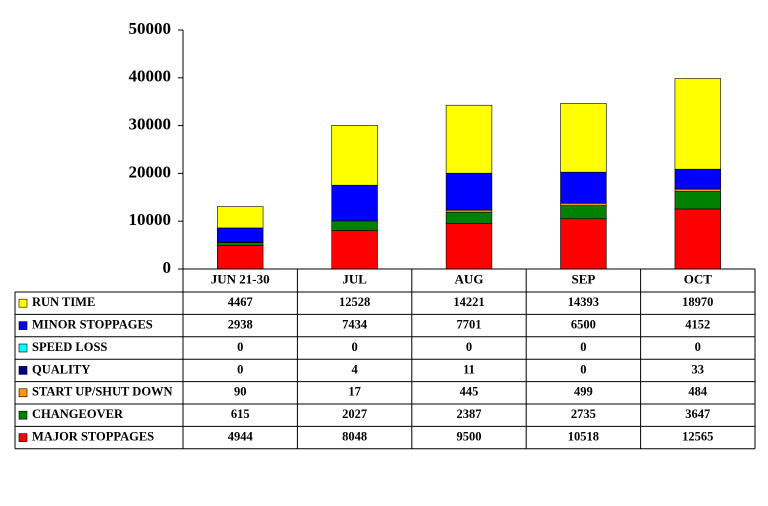 The height and width of the screenshot is (506, 768). What do you see at coordinates (354, 436) in the screenshot?
I see `table-value: 8048` at bounding box center [354, 436].